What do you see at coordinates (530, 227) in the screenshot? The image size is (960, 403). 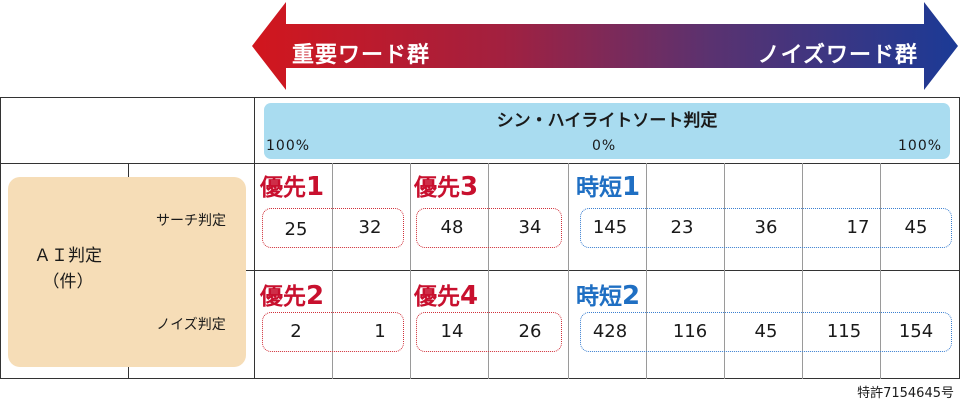 I see `value-cell: 34` at bounding box center [530, 227].